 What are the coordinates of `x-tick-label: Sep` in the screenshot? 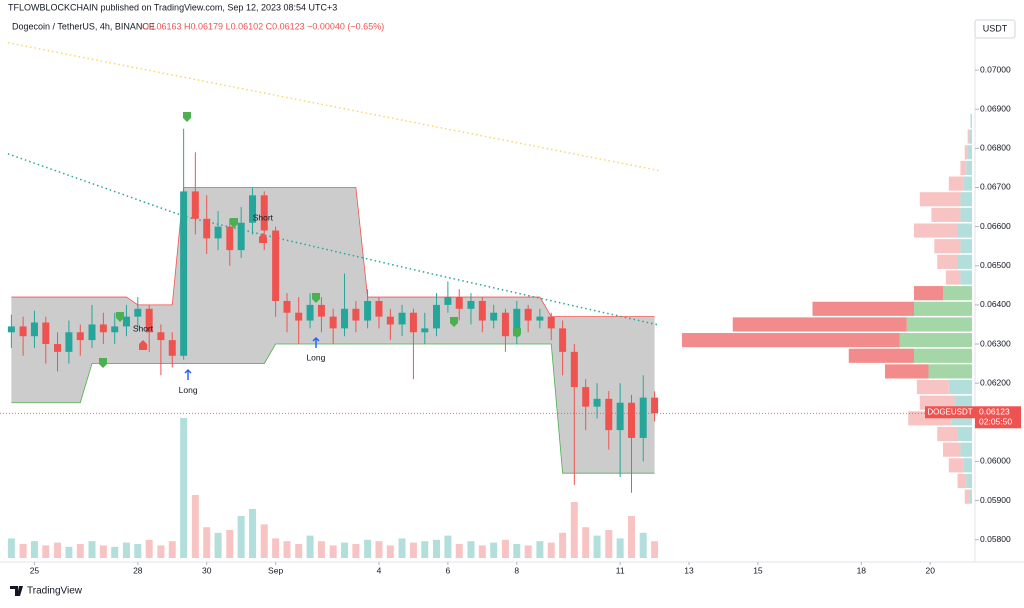 It's located at (275, 570).